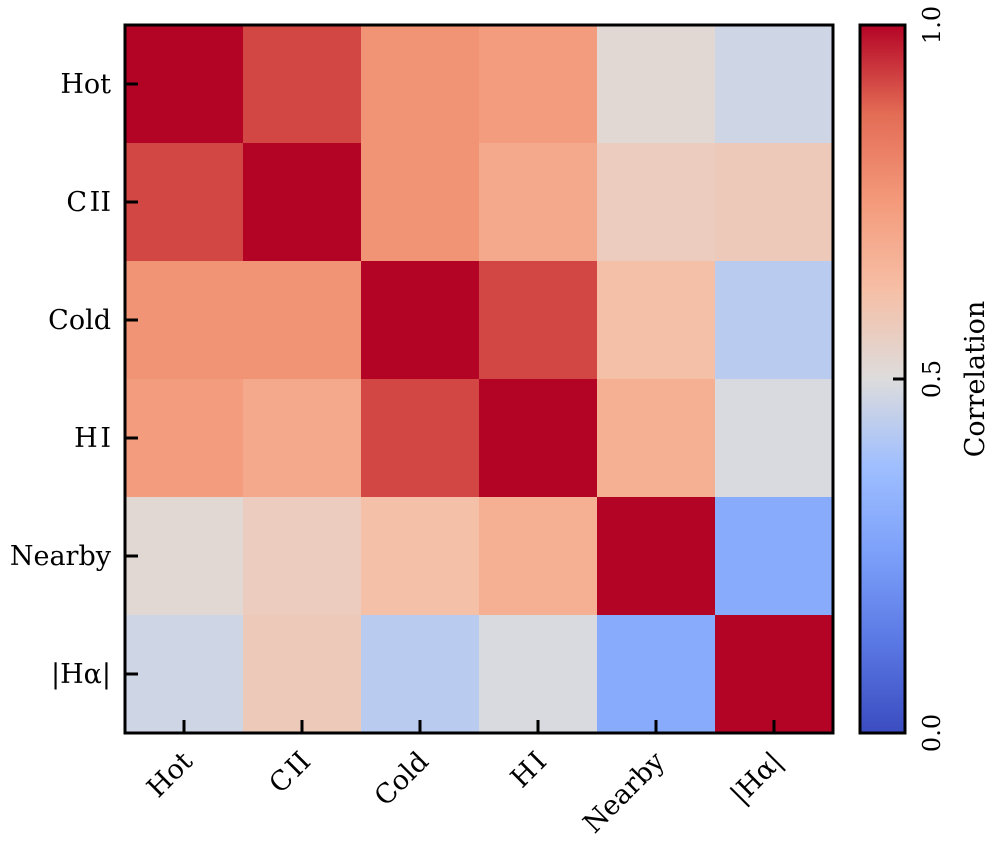 The height and width of the screenshot is (849, 995). What do you see at coordinates (465, 779) in the screenshot?
I see `x-axis-ticks: Hot C II Cold H I Nearby |Hα|` at bounding box center [465, 779].